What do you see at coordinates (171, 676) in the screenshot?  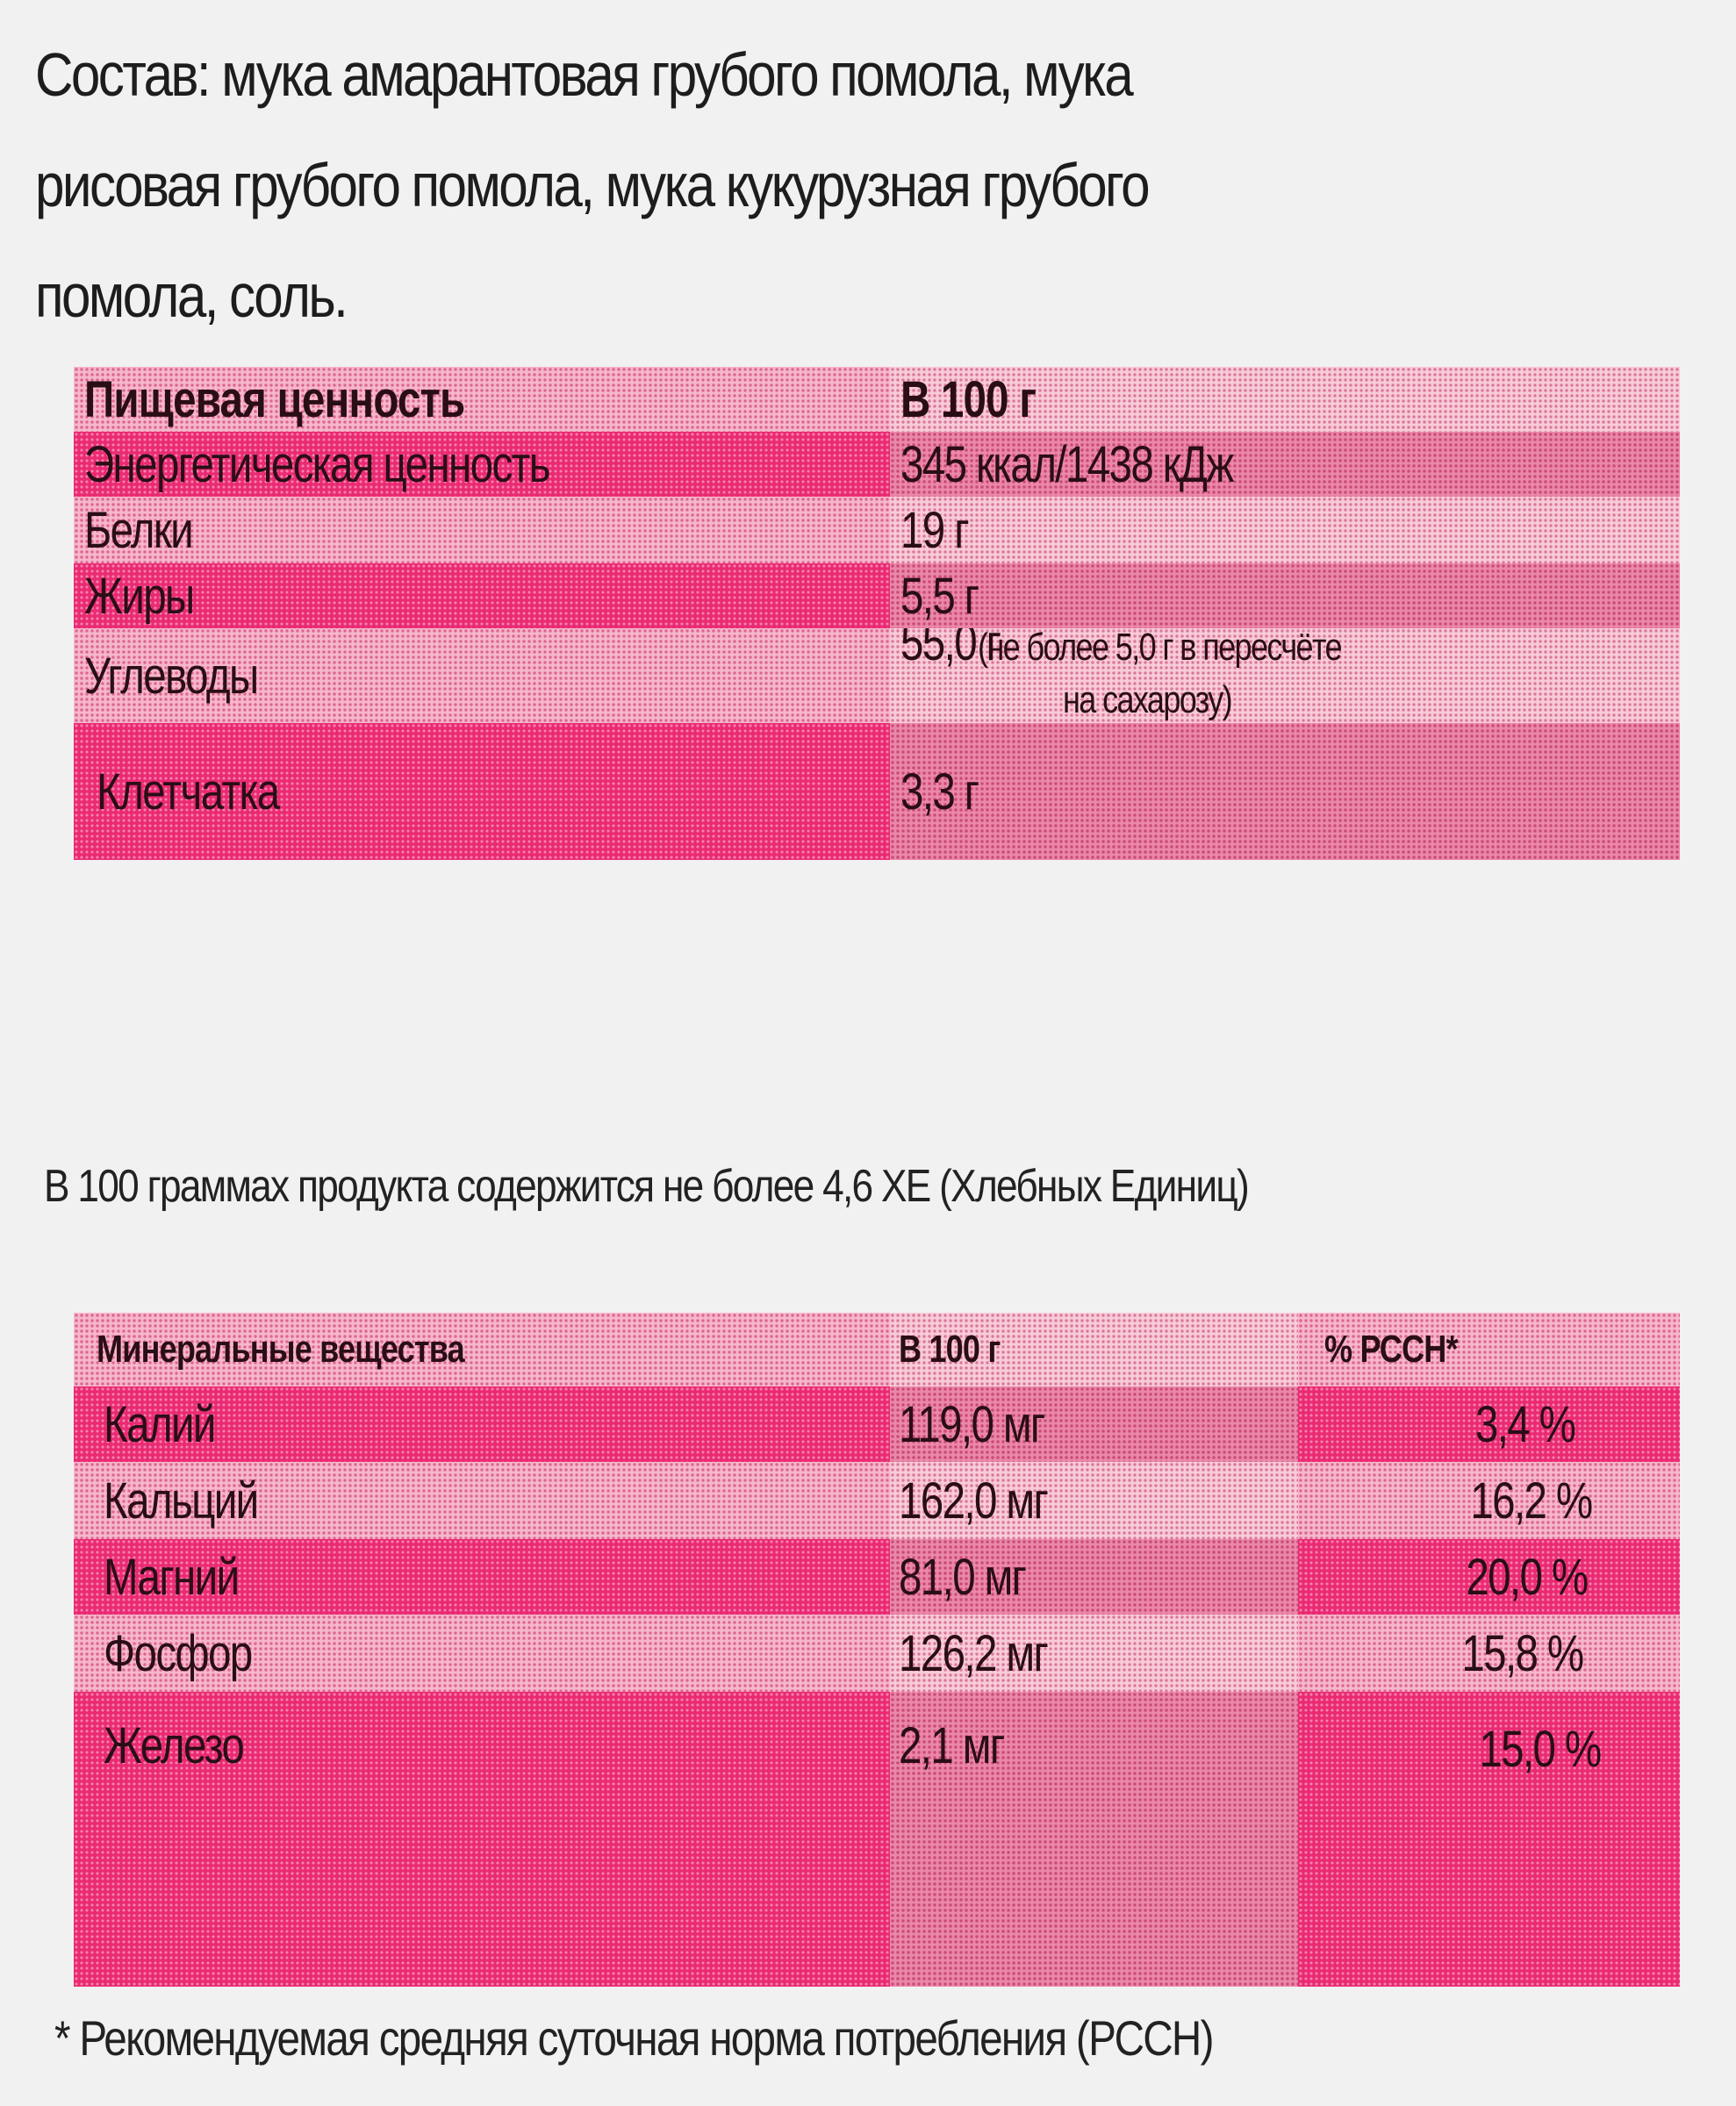 I see `row-label: Углеводы` at bounding box center [171, 676].